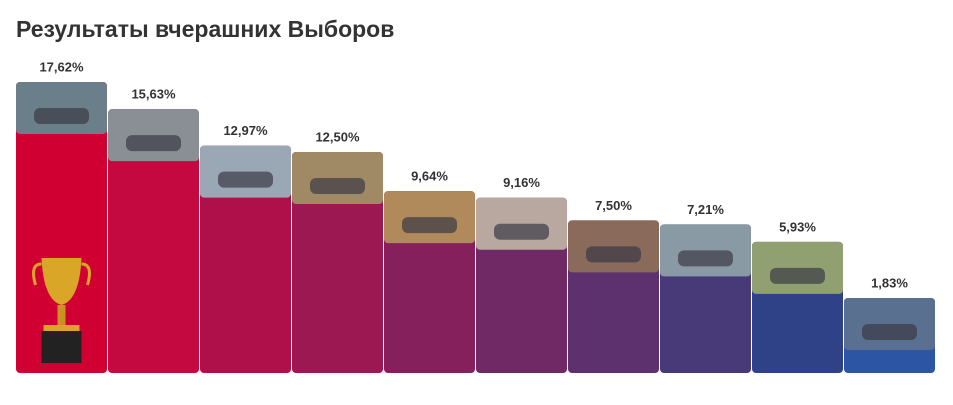 The height and width of the screenshot is (405, 953). I want to click on value-label: 15,63%, so click(153, 94).